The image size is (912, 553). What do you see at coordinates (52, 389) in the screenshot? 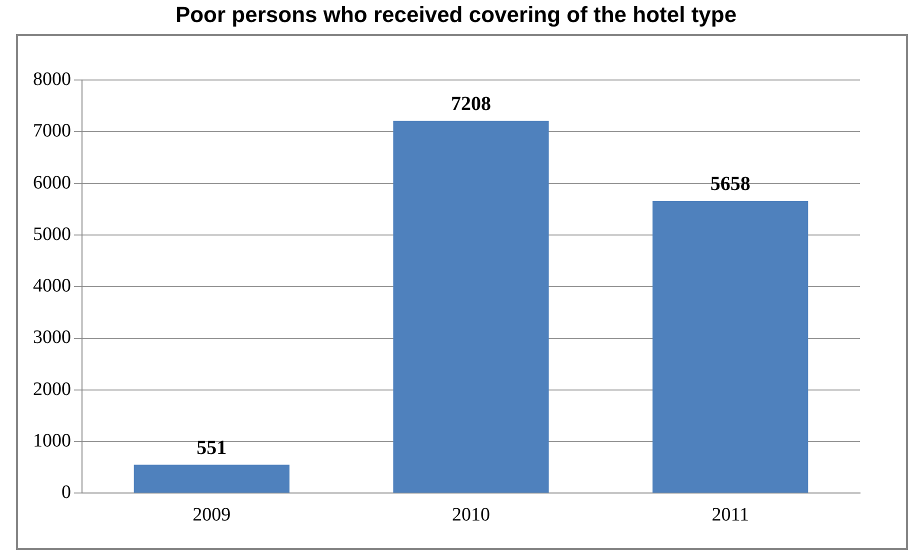
I see `y-tick-label: 2000` at bounding box center [52, 389].